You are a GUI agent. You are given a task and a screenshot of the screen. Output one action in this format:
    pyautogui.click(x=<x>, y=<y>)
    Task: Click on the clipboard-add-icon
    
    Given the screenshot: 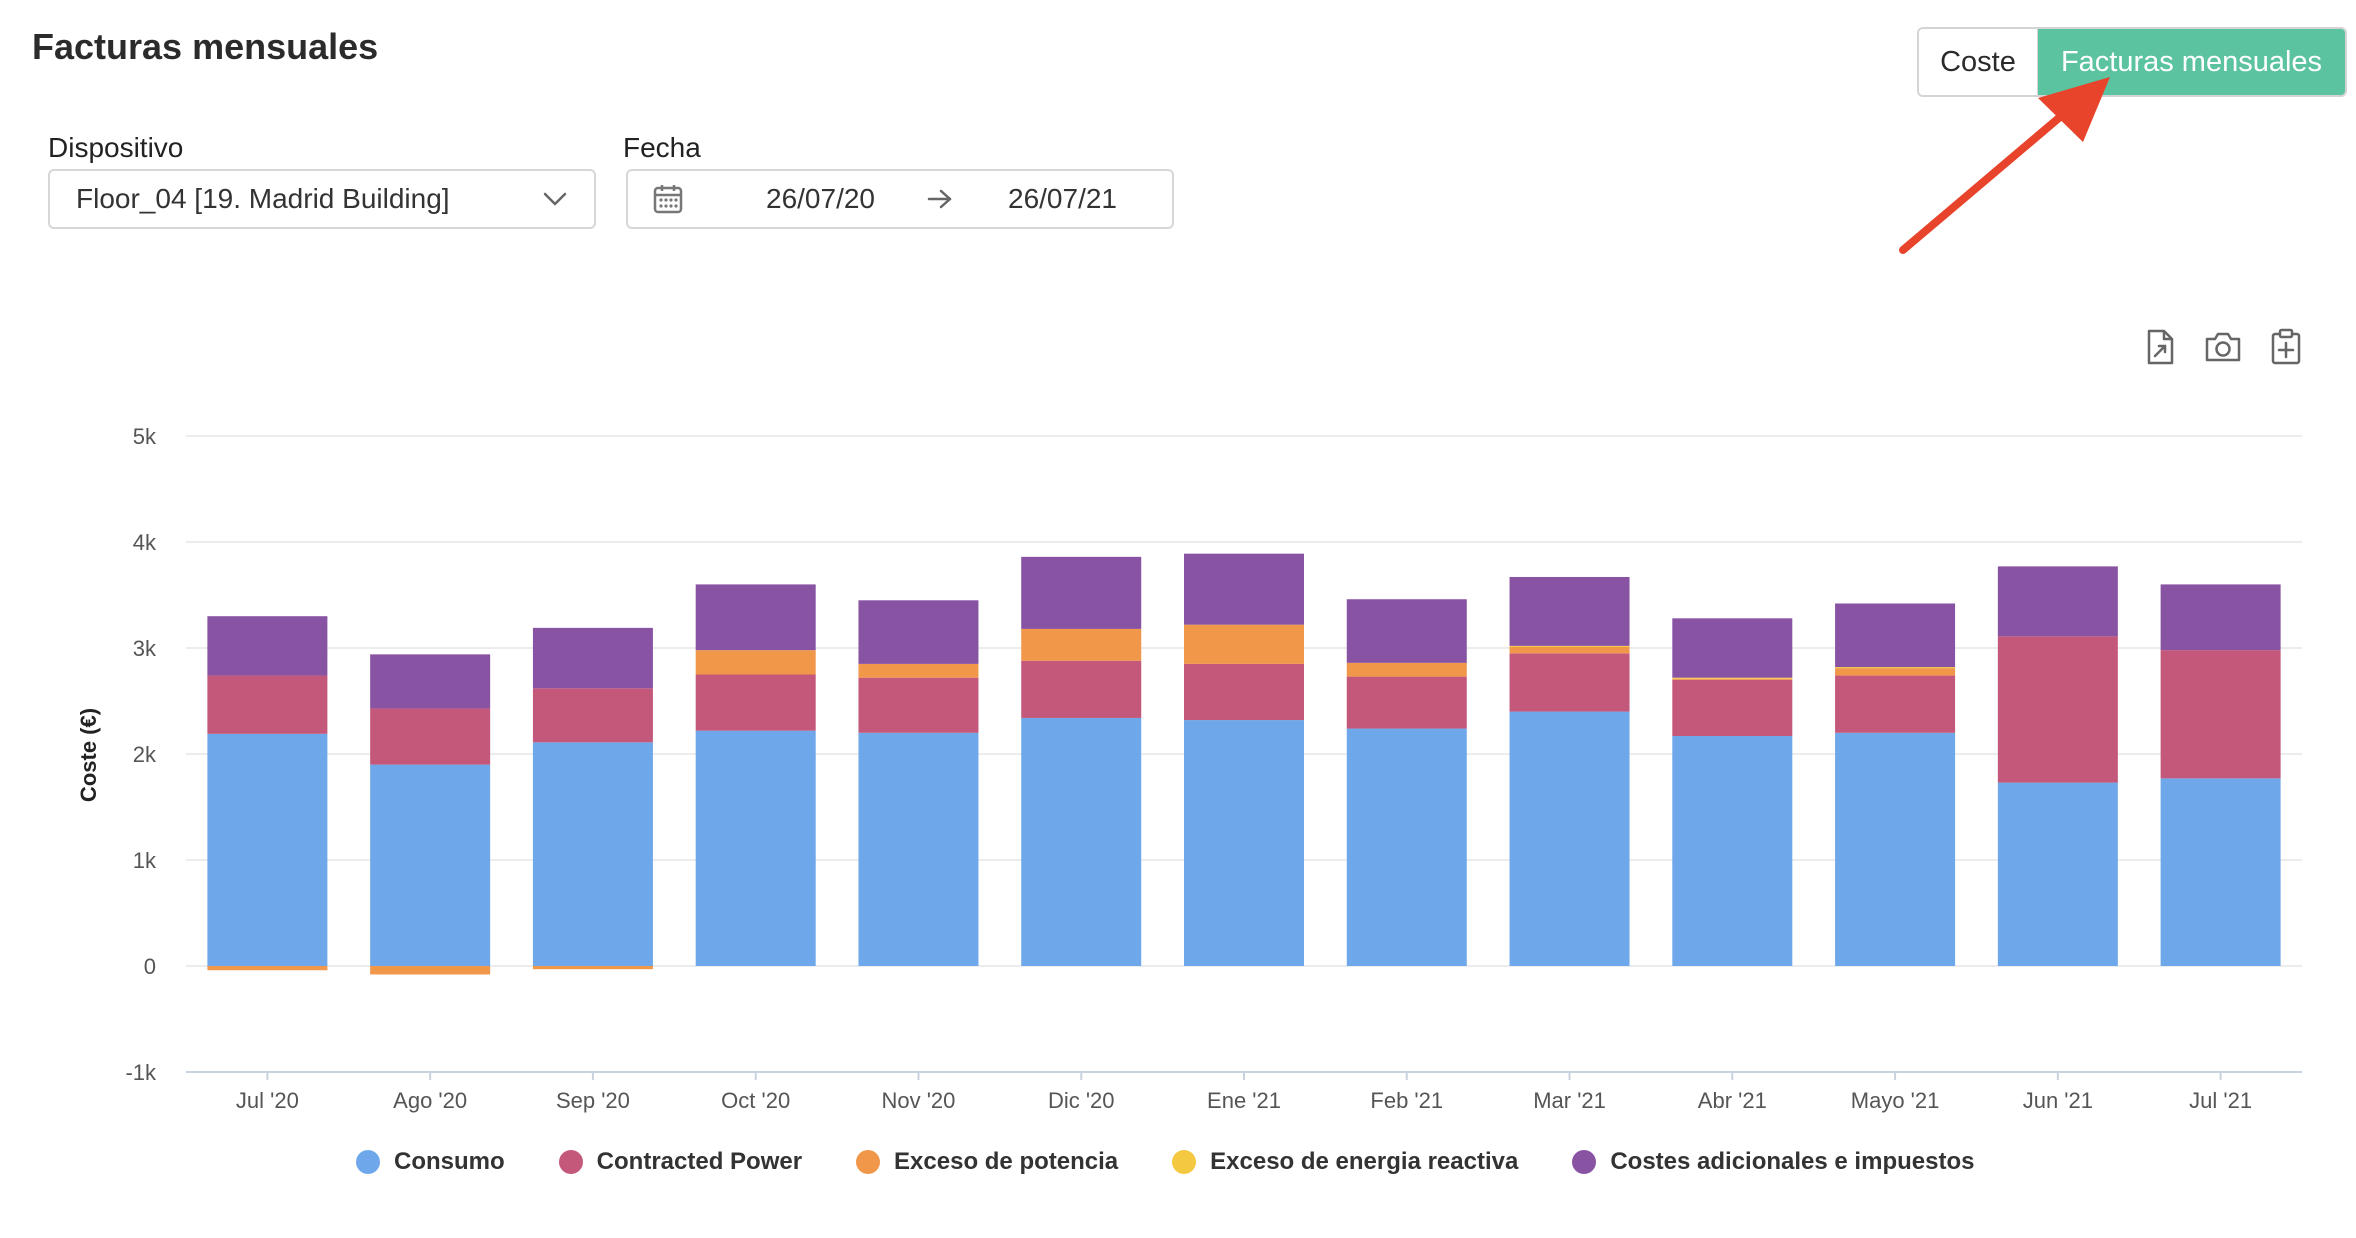 What is the action you would take?
    pyautogui.click(x=2286, y=347)
    